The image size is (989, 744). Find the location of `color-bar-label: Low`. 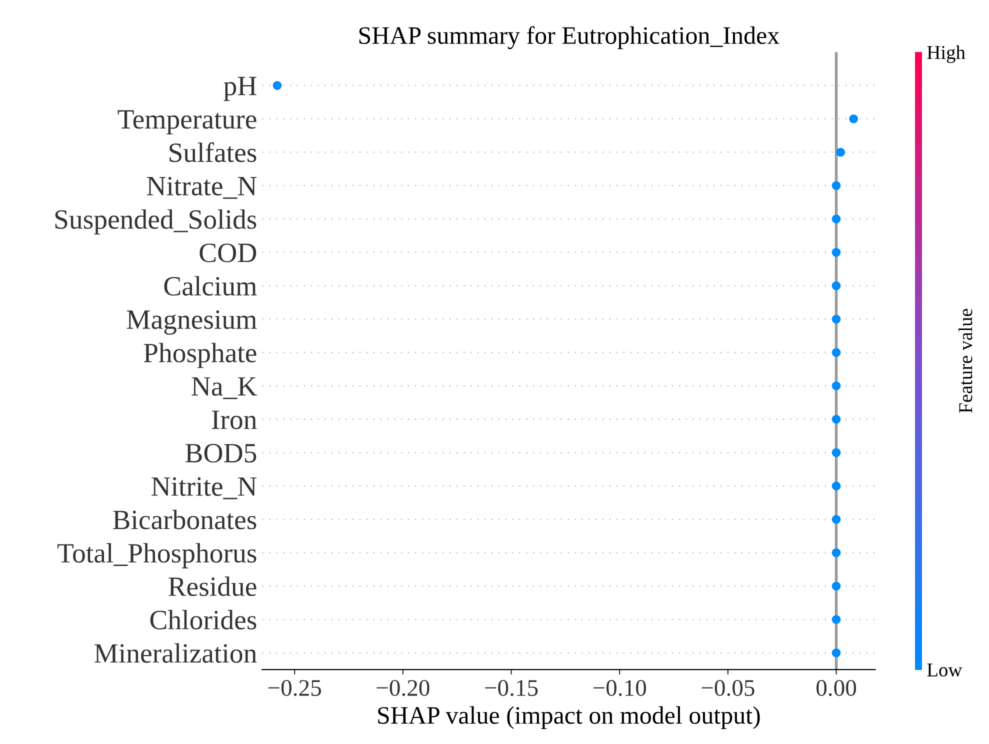

color-bar-label: Low is located at coordinates (944, 670).